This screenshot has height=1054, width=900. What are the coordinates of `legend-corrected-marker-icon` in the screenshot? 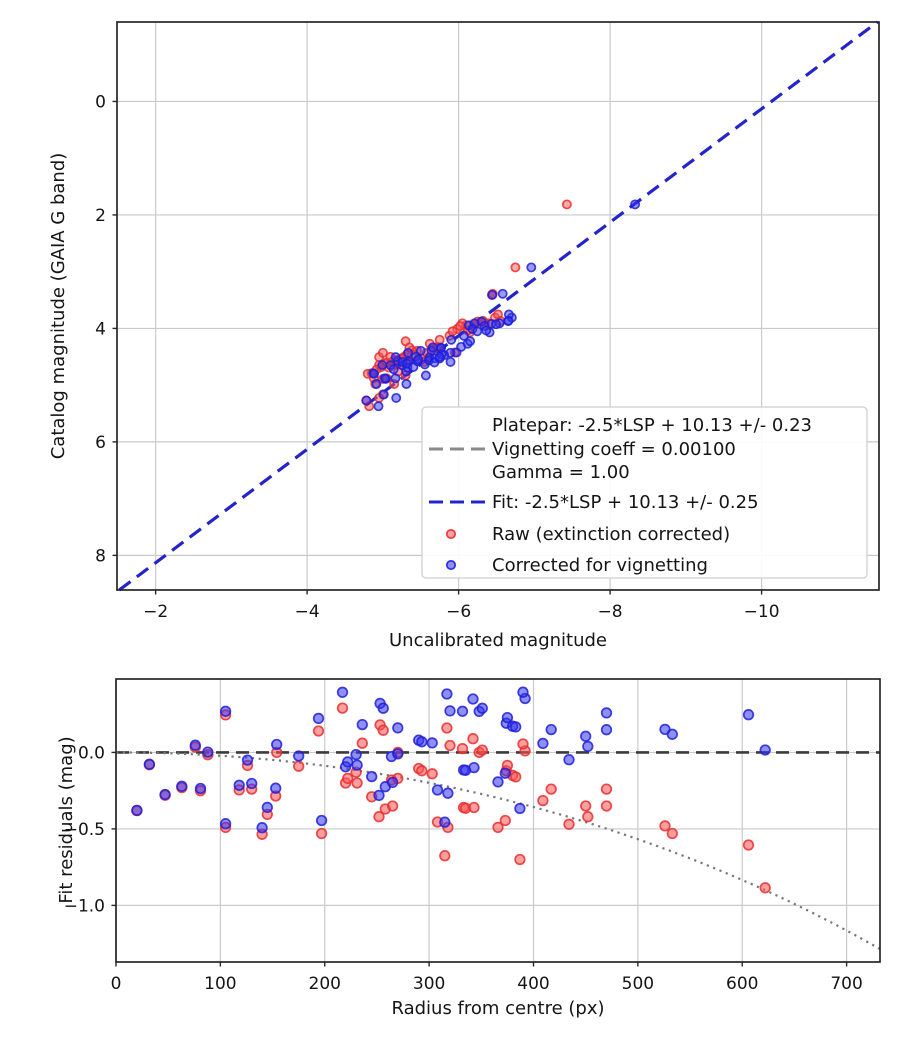 It's located at (451, 565).